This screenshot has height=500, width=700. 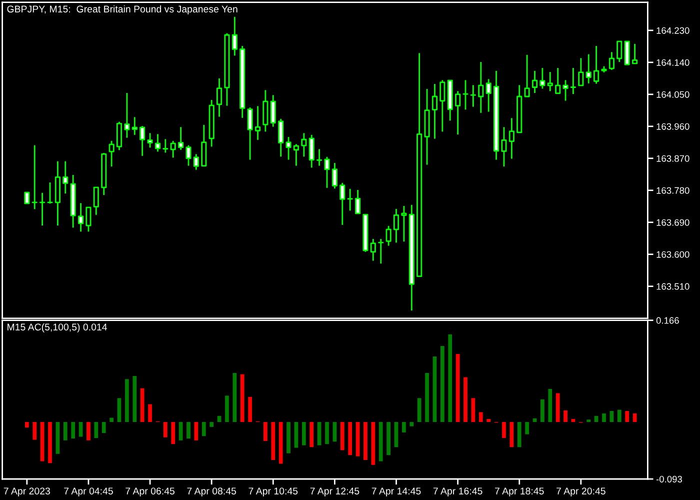 I want to click on x-tick-label: 7 Apr 12:45, so click(x=335, y=492).